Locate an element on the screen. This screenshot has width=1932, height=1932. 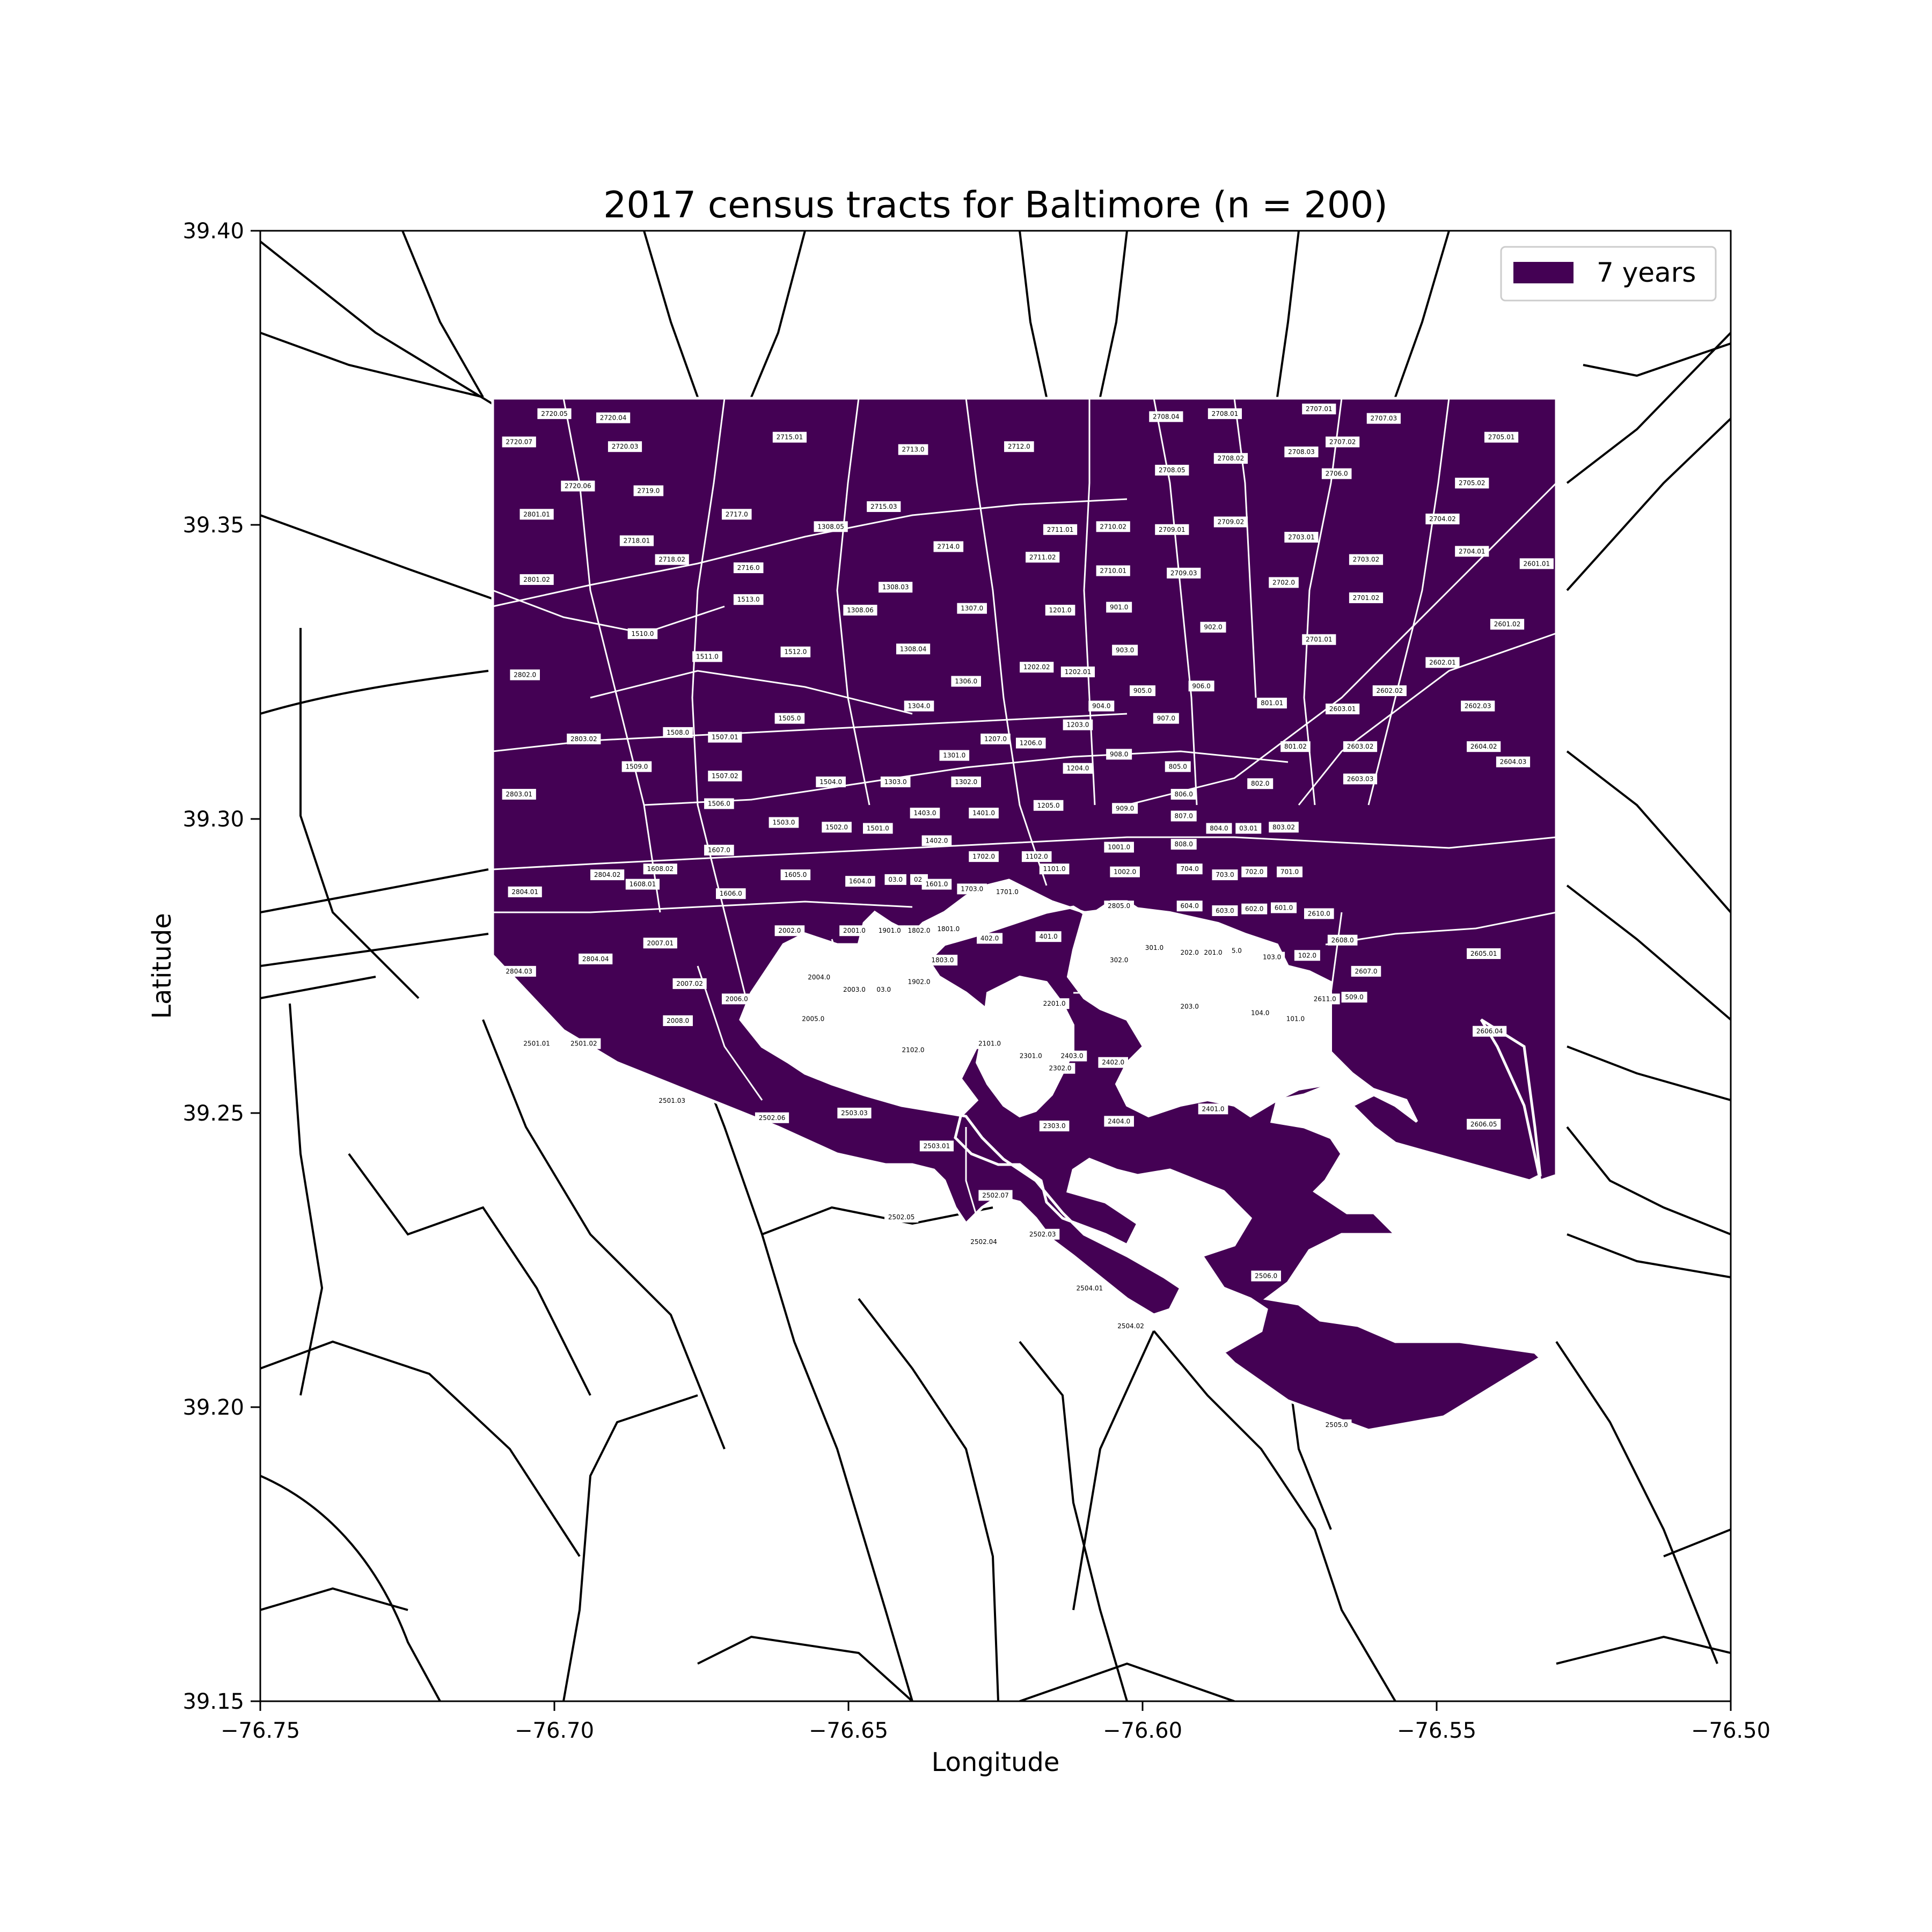
tract-label-text: 602.0 is located at coordinates (1254, 909).